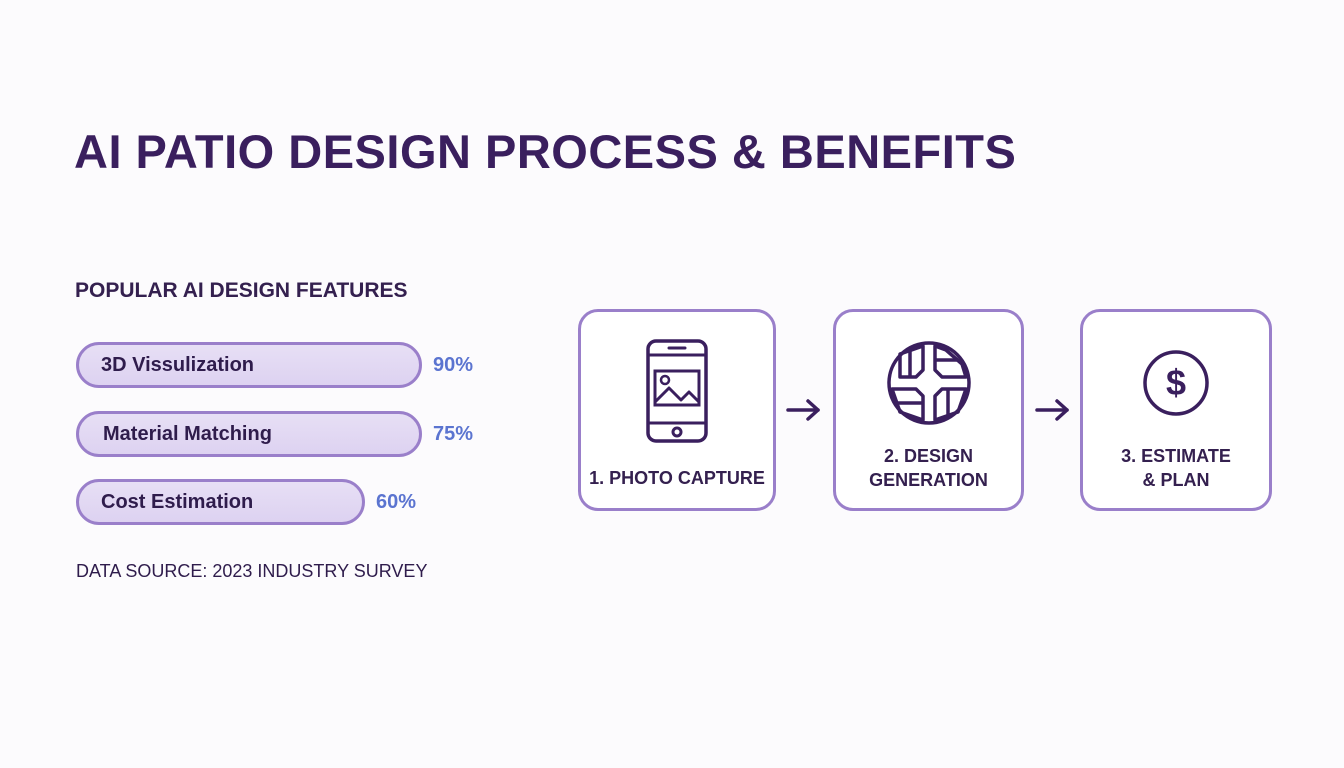  Describe the element at coordinates (396, 502) in the screenshot. I see `feature-percent: 60%` at that location.